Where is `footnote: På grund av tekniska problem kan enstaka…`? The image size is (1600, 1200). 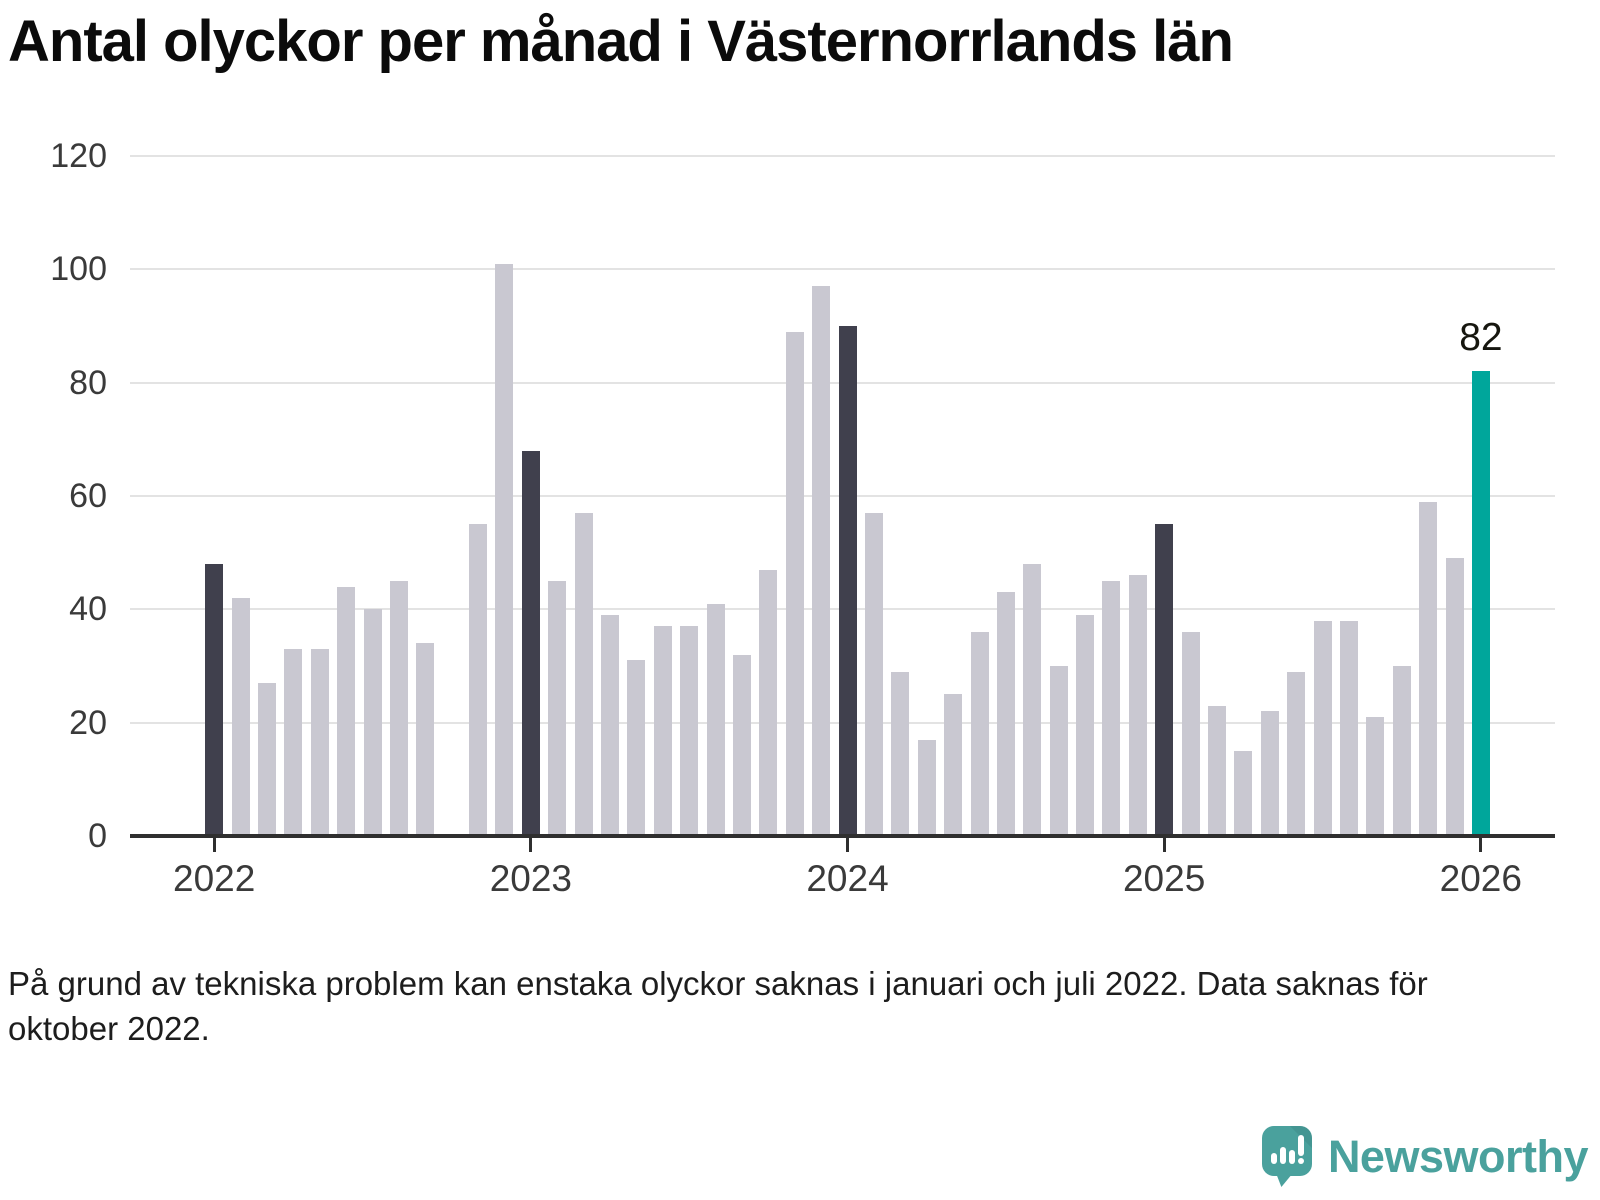
footnote: På grund av tekniska problem kan enstaka… is located at coordinates (718, 1006).